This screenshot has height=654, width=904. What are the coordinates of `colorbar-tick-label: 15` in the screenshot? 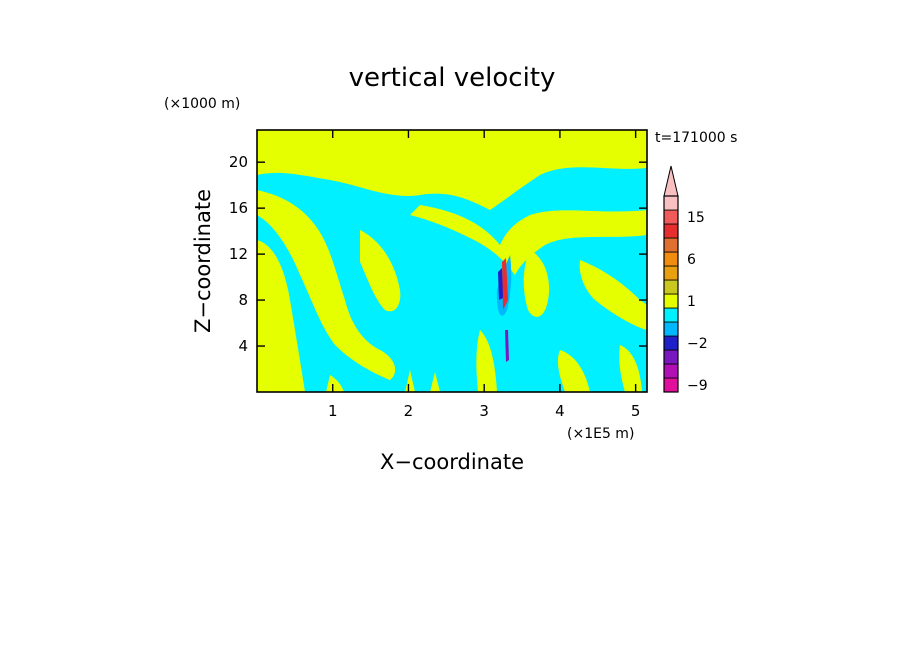 It's located at (696, 218).